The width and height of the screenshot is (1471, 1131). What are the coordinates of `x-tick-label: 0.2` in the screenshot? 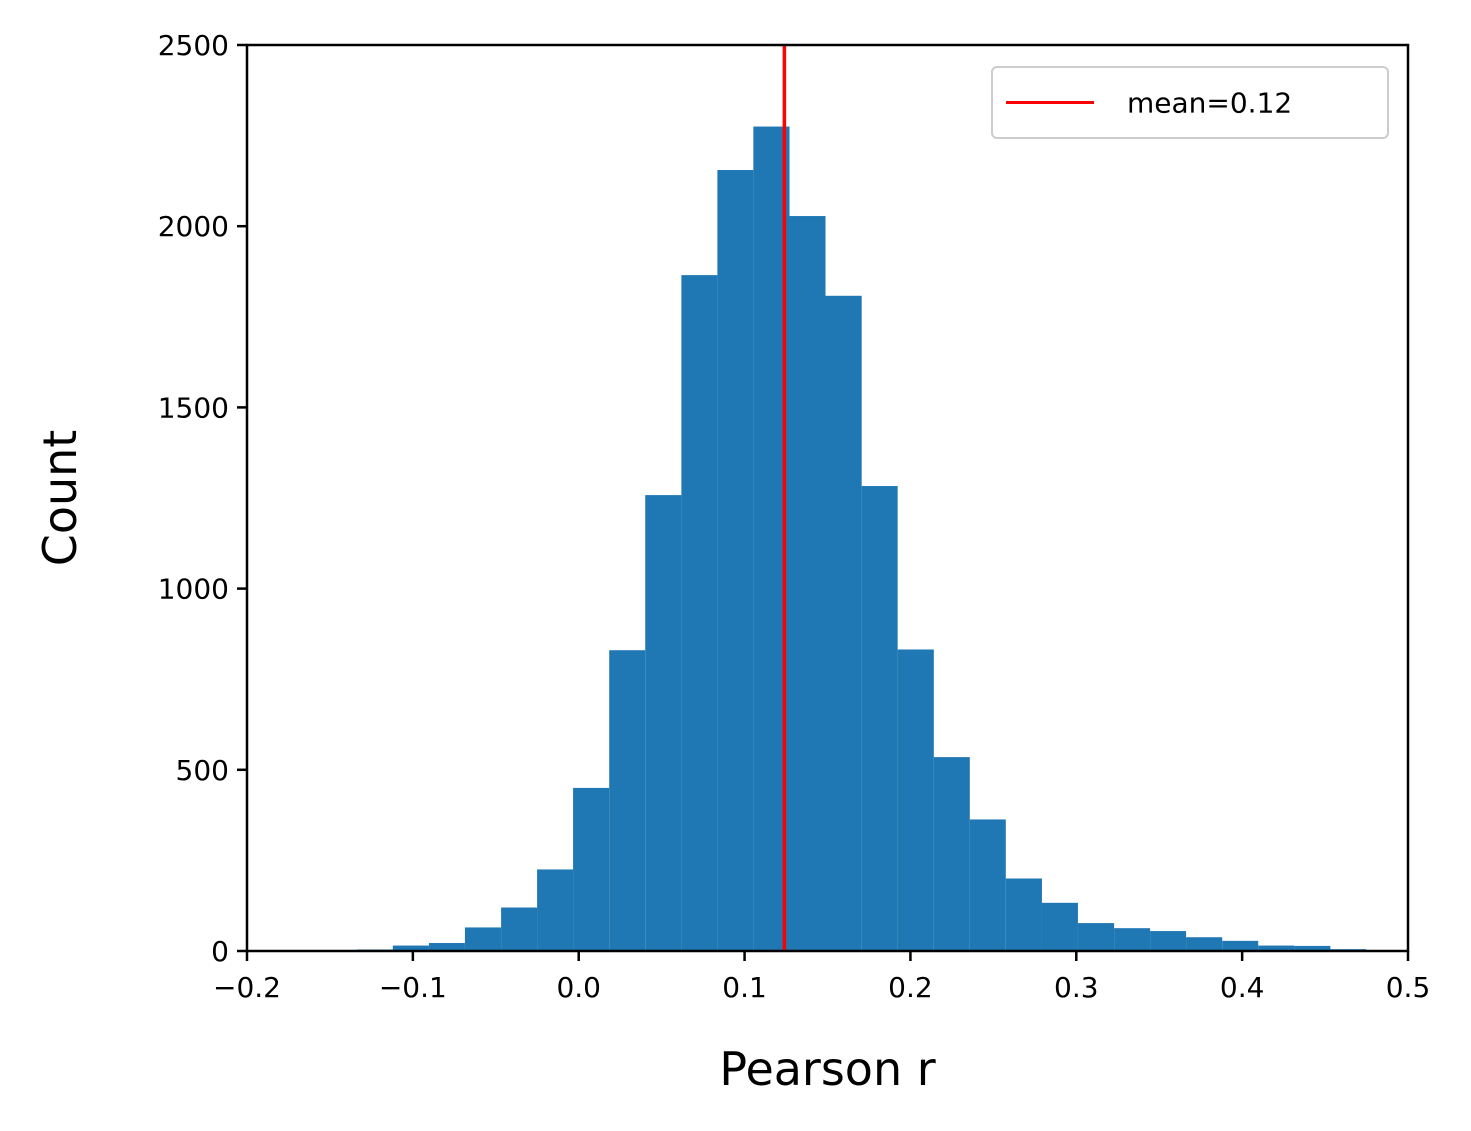 It's located at (910, 987).